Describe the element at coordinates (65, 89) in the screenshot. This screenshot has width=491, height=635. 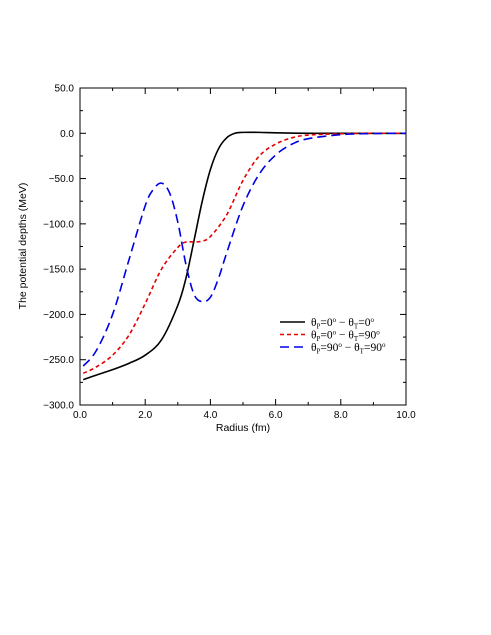
I see `y-tick-label: 50.0` at that location.